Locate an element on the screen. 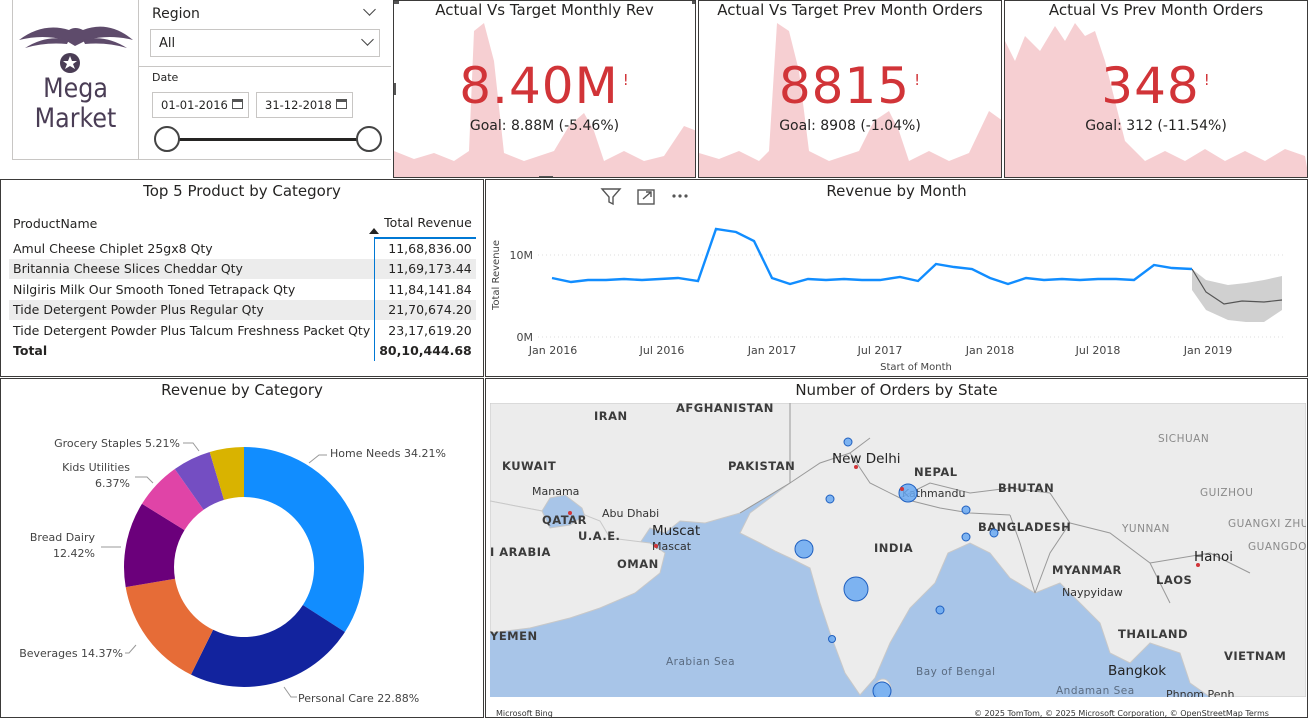 Image resolution: width=1308 pixels, height=718 pixels. map-label-yemen: YEMEN is located at coordinates (514, 636).